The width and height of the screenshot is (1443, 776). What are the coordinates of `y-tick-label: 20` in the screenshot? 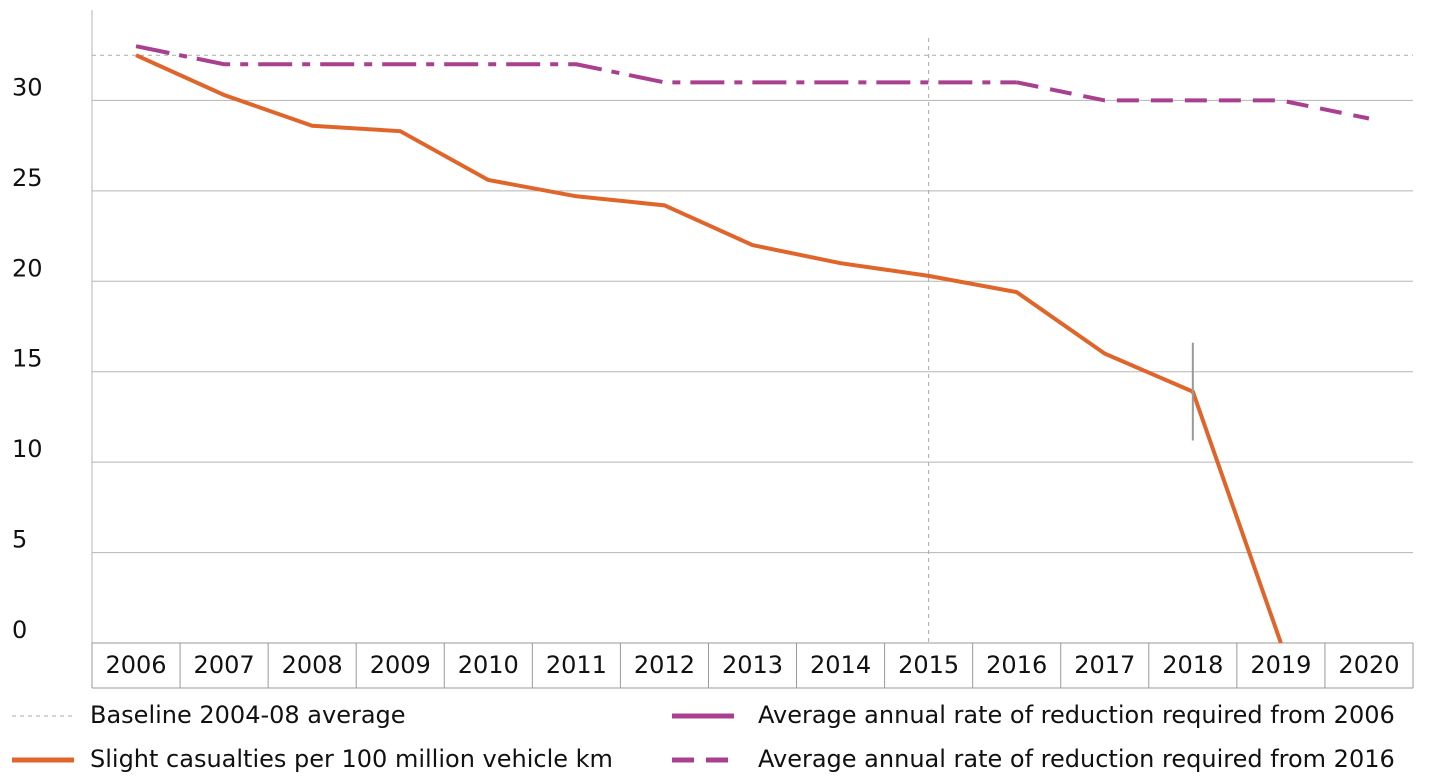 It's located at (27, 268).